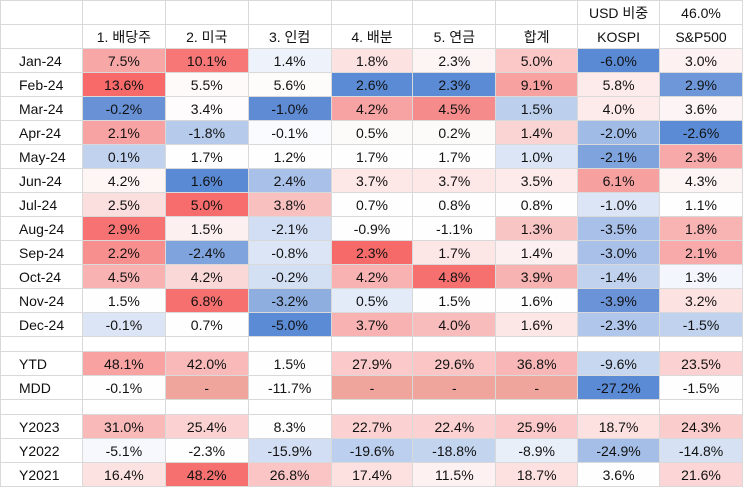  I want to click on value-cell: 48.1%, so click(123, 363).